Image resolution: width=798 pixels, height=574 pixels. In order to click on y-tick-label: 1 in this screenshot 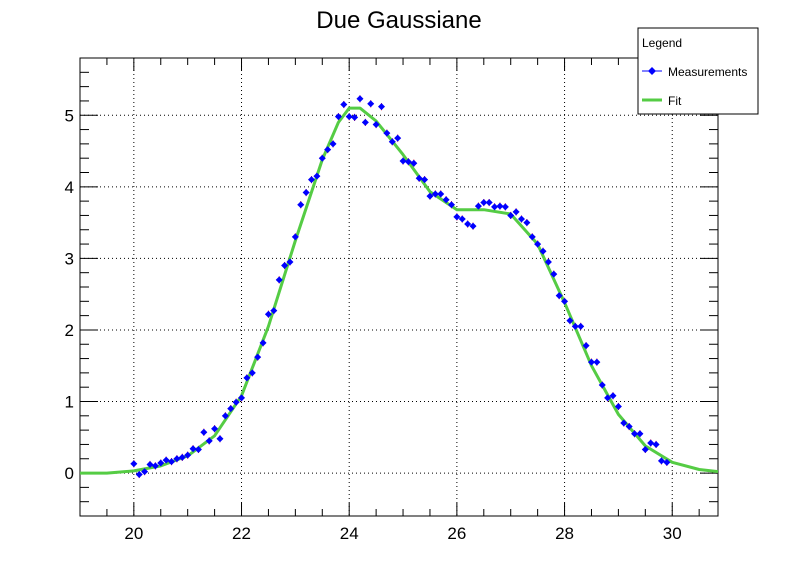, I will do `click(69, 402)`.